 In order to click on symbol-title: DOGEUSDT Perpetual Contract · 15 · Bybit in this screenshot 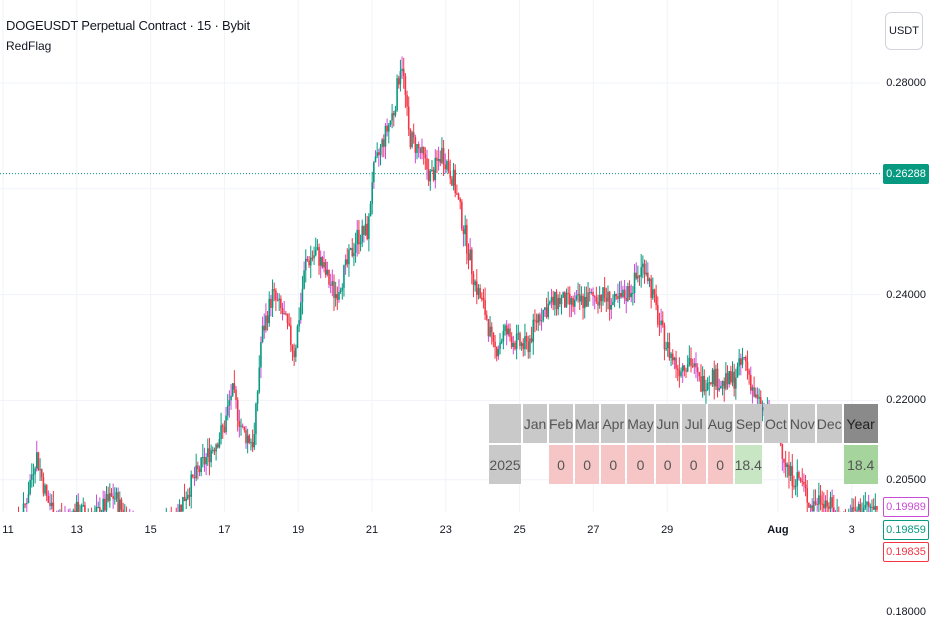, I will do `click(128, 25)`.